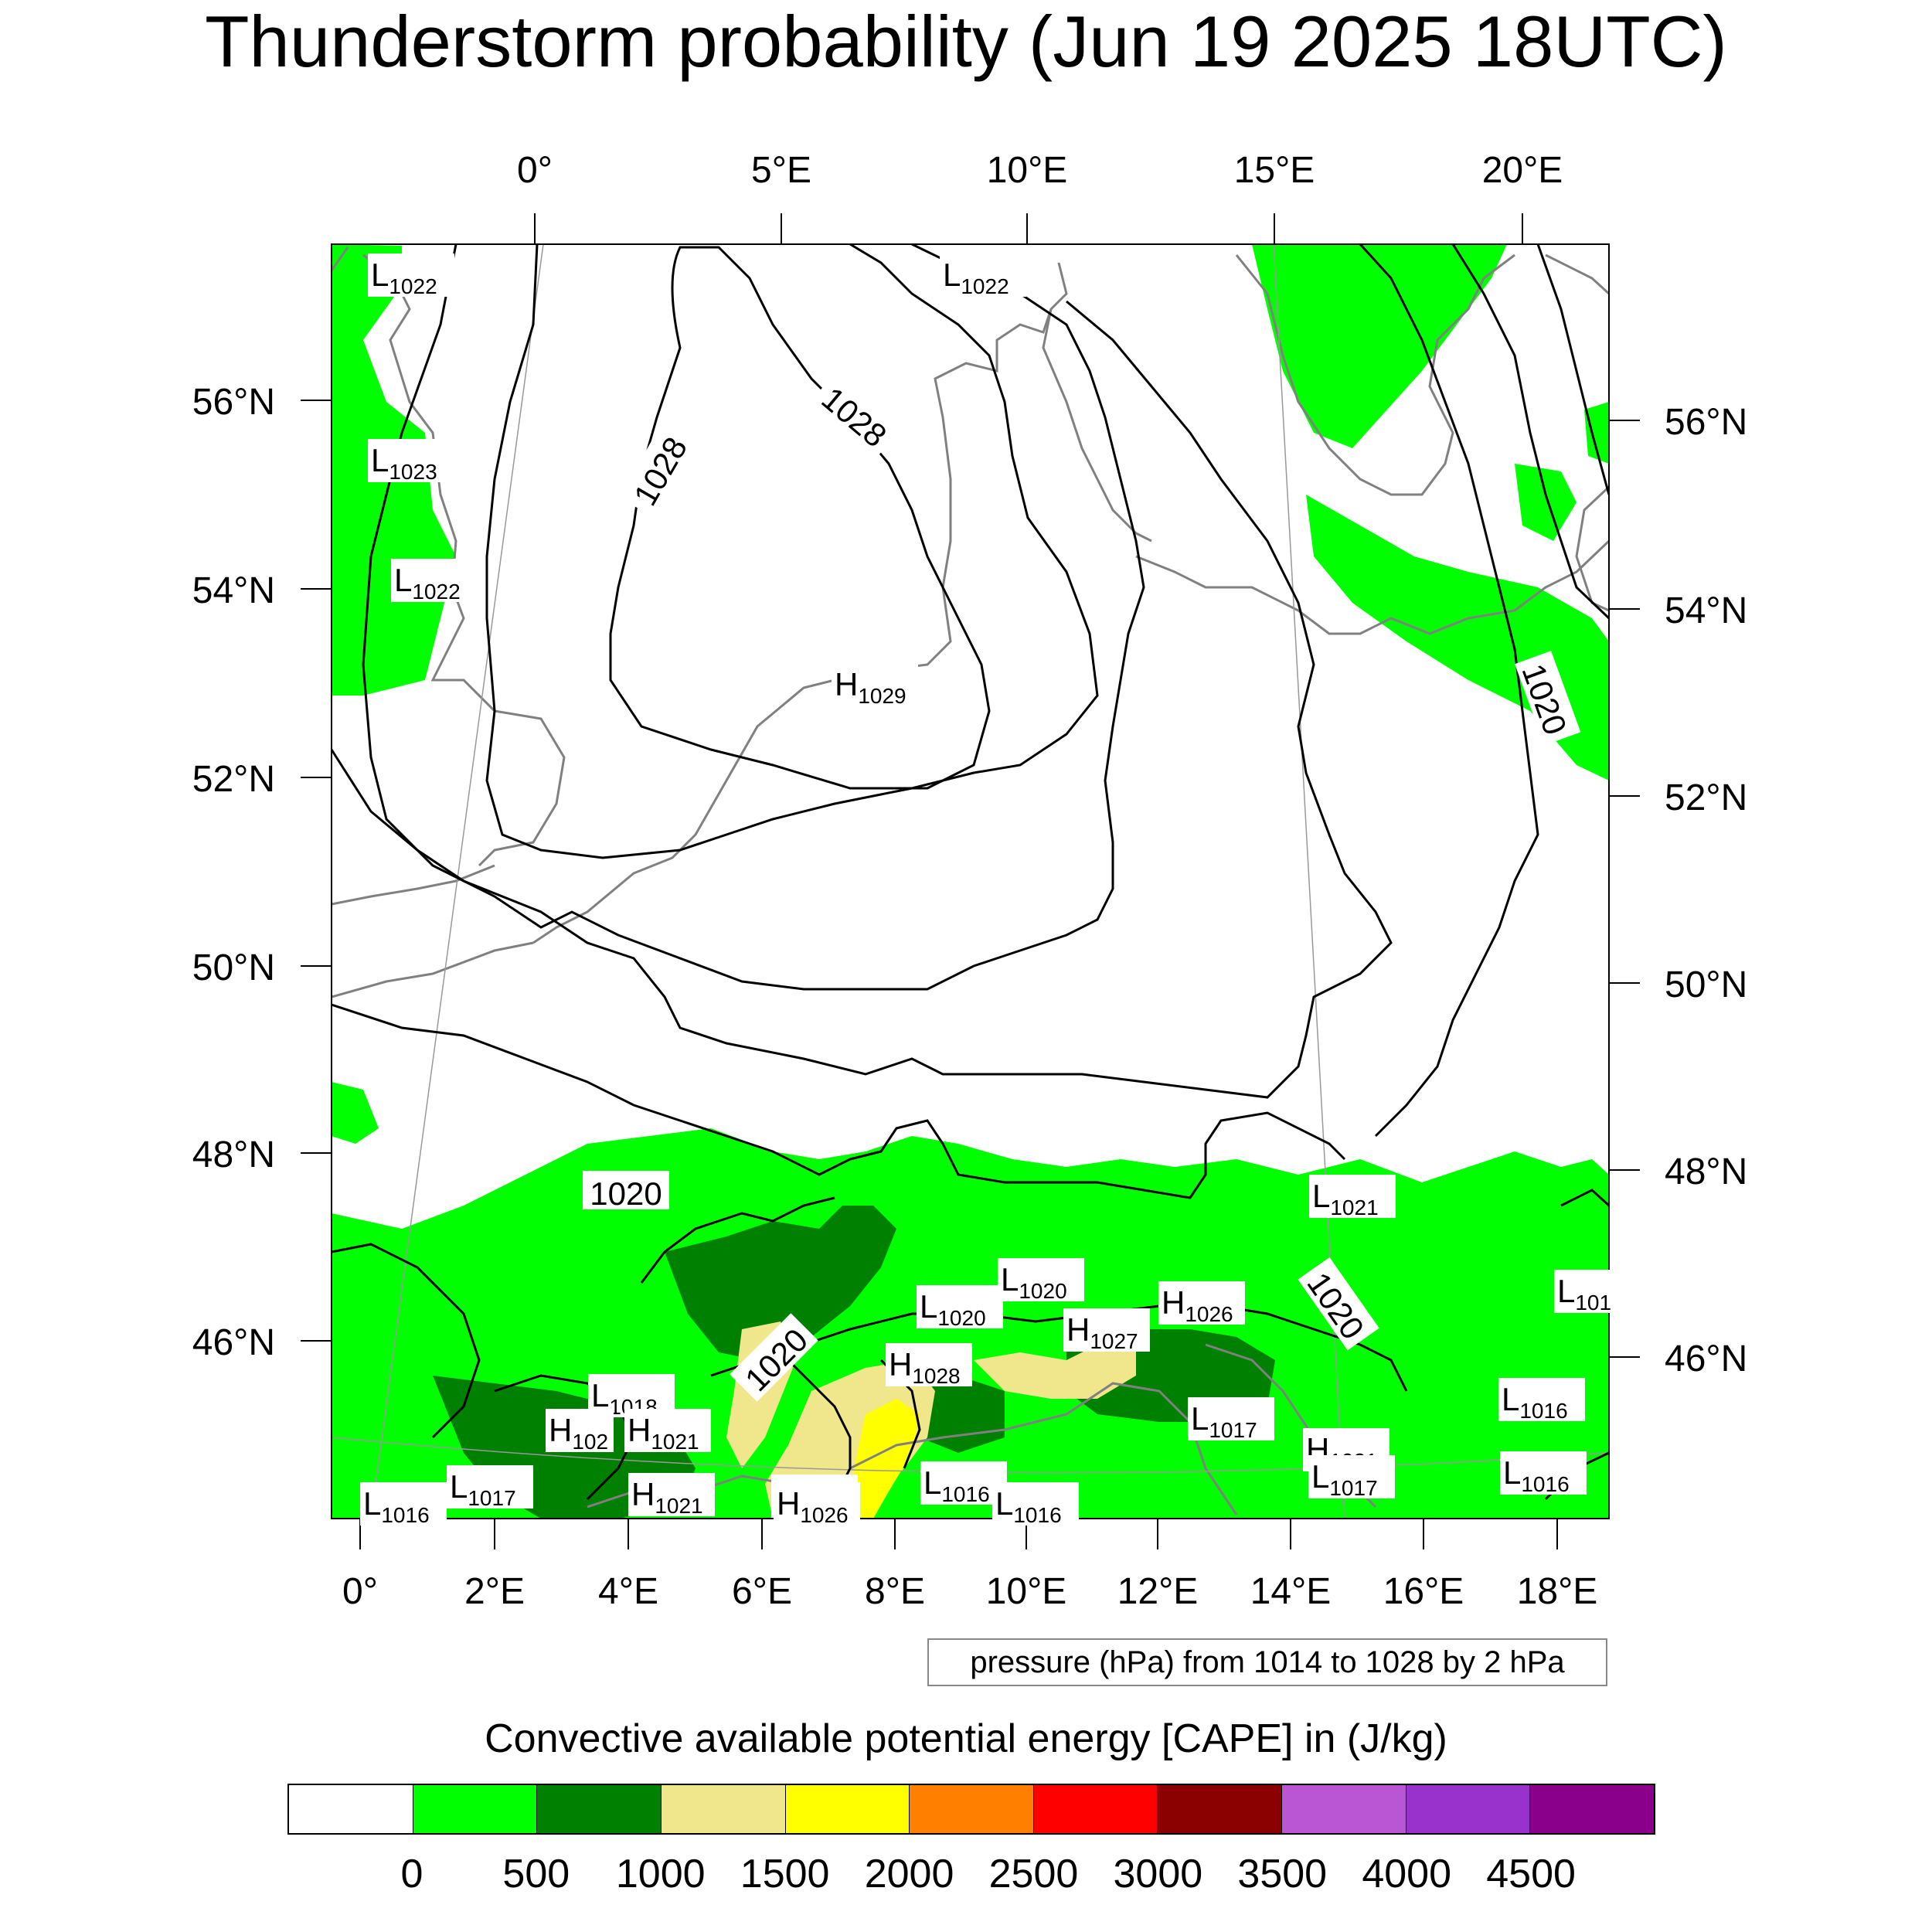 This screenshot has width=1932, height=1932. Describe the element at coordinates (404, 463) in the screenshot. I see `pressure-center-label: L1023` at that location.